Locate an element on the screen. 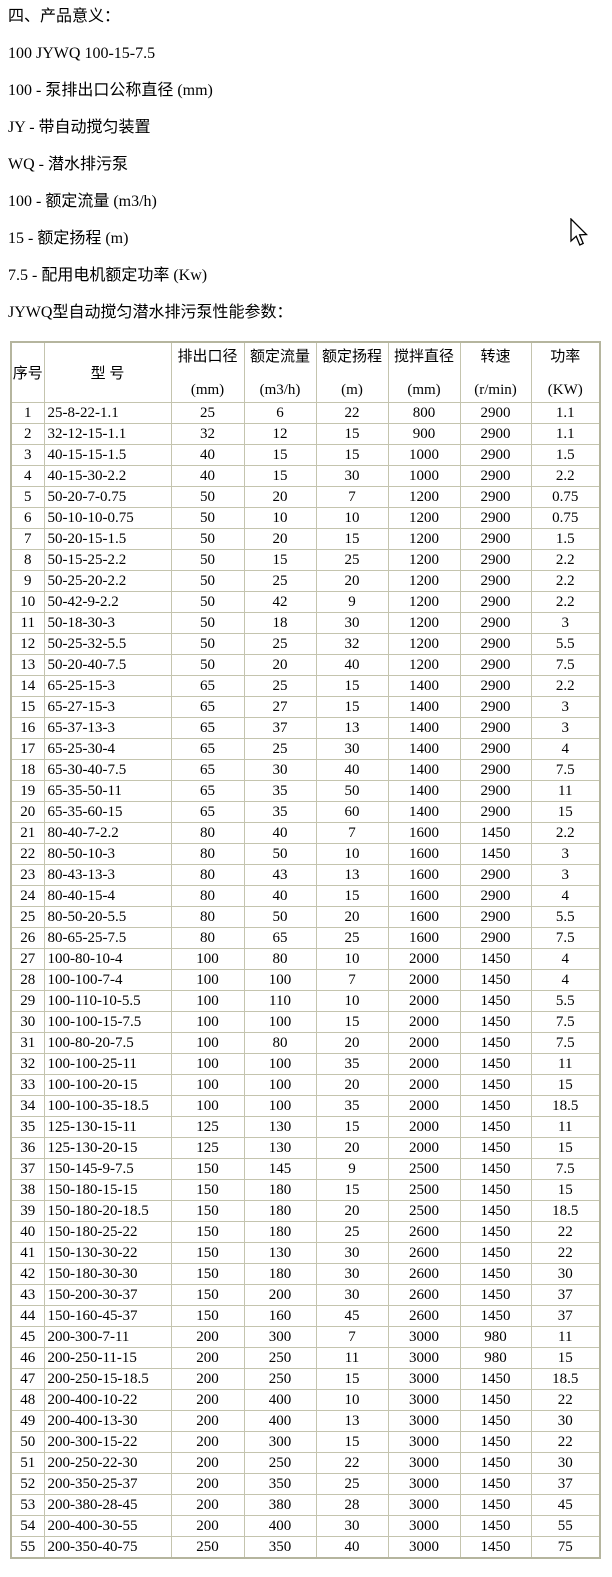 This screenshot has width=612, height=1577. table-row: 30 100-100-15-7.5 100 100 15 2000 1450 7.5 is located at coordinates (305, 1022).